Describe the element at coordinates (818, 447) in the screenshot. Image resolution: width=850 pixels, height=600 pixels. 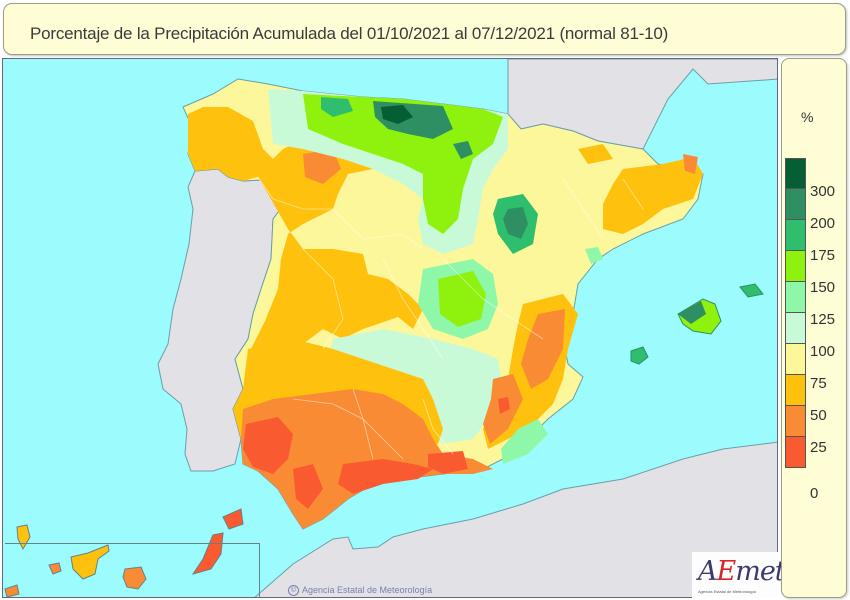
I see `legend-label-25: 25` at that location.